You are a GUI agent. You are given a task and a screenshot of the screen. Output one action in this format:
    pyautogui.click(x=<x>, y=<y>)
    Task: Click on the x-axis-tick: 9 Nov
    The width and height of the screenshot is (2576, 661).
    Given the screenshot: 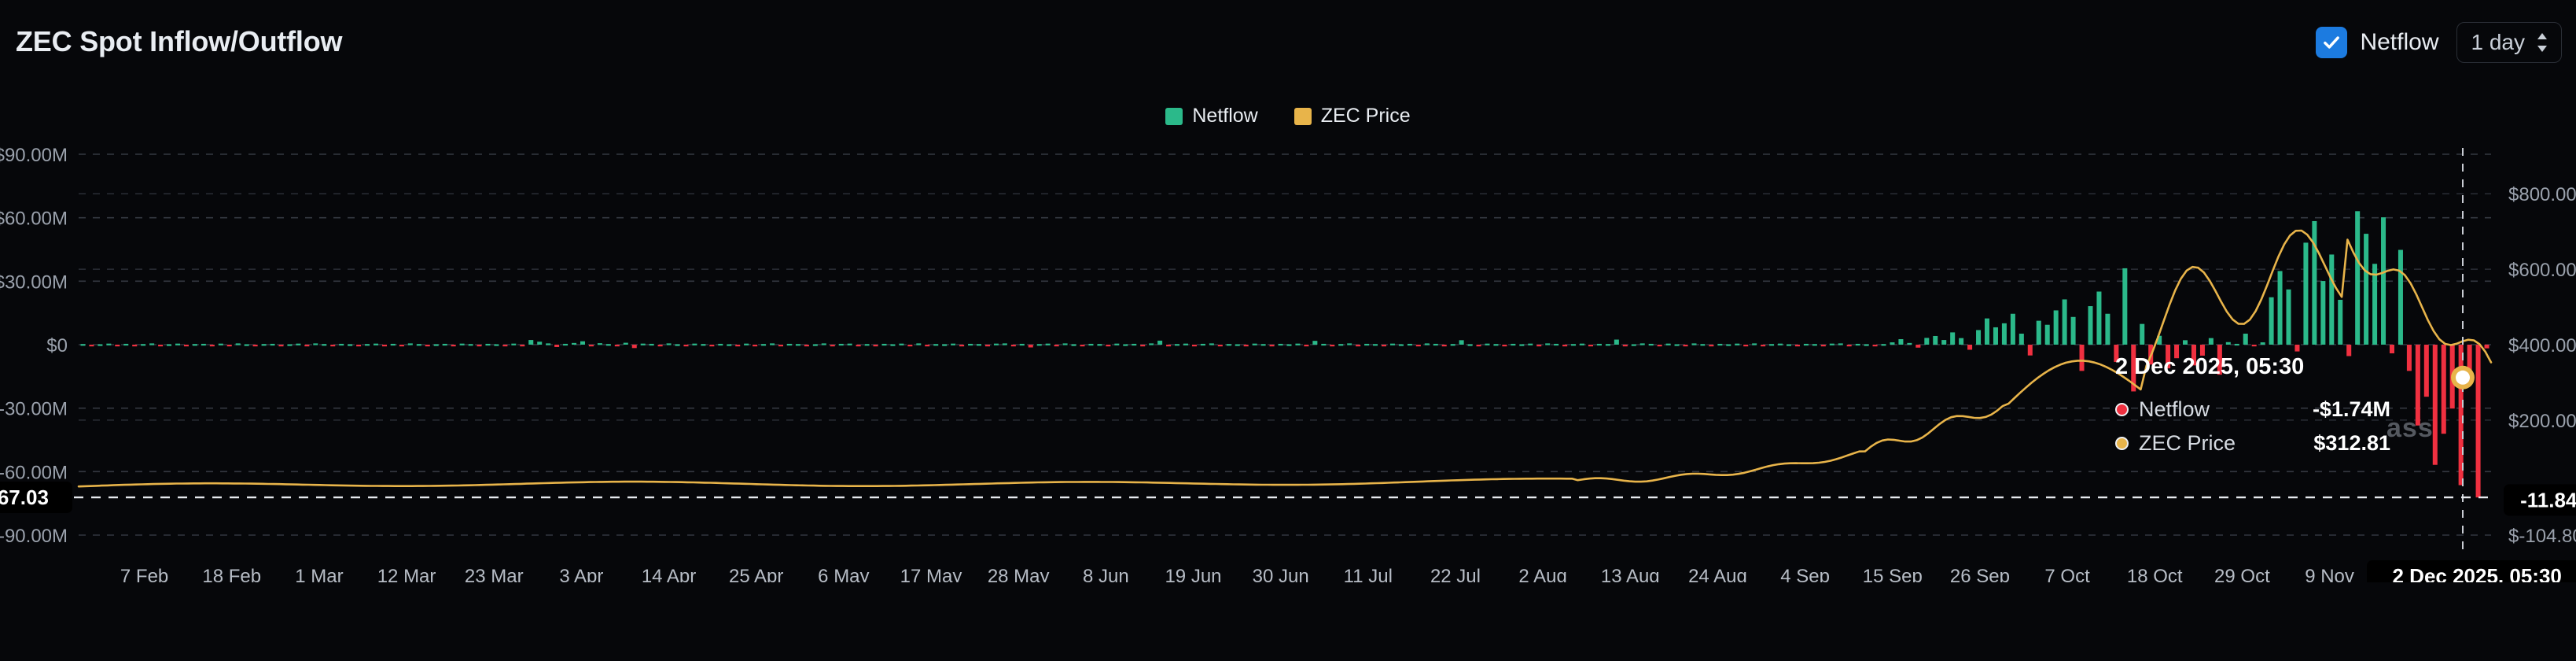 What is the action you would take?
    pyautogui.click(x=2330, y=574)
    